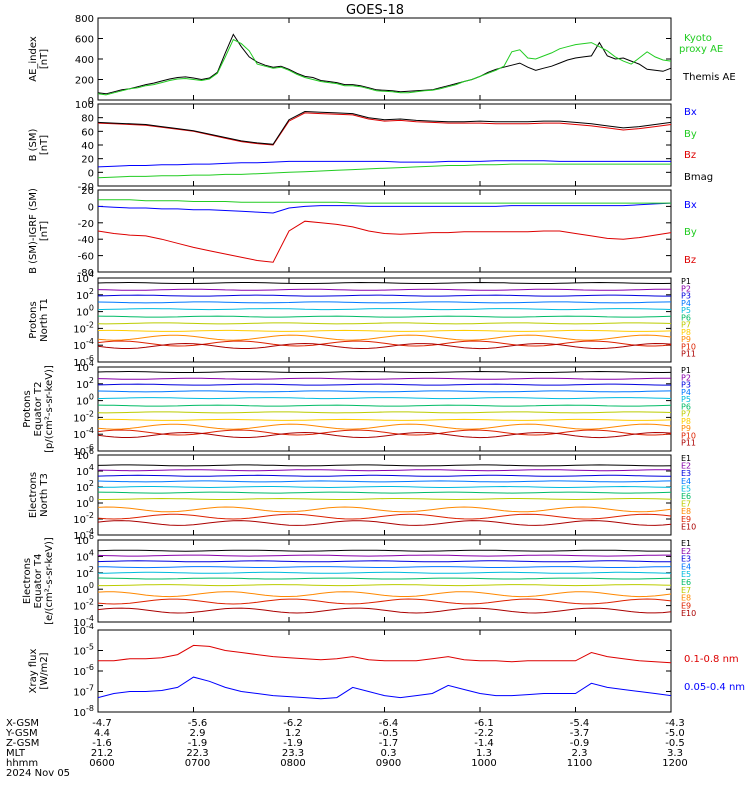 This screenshot has width=750, height=800. What do you see at coordinates (484, 753) in the screenshot?
I see `xaxis-value: 1.3` at bounding box center [484, 753].